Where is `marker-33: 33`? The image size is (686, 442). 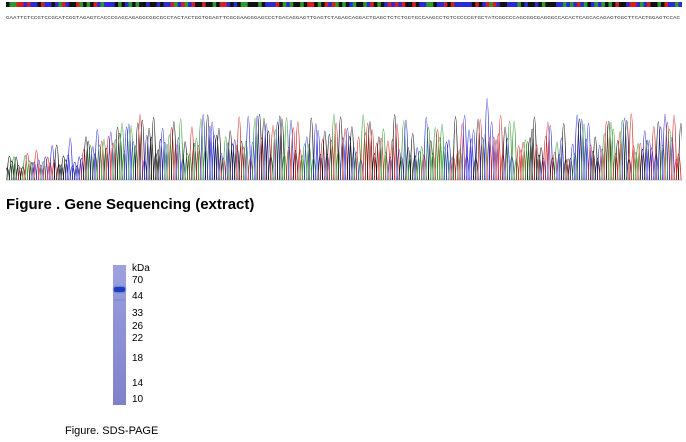
marker-33: 33 is located at coordinates (138, 313).